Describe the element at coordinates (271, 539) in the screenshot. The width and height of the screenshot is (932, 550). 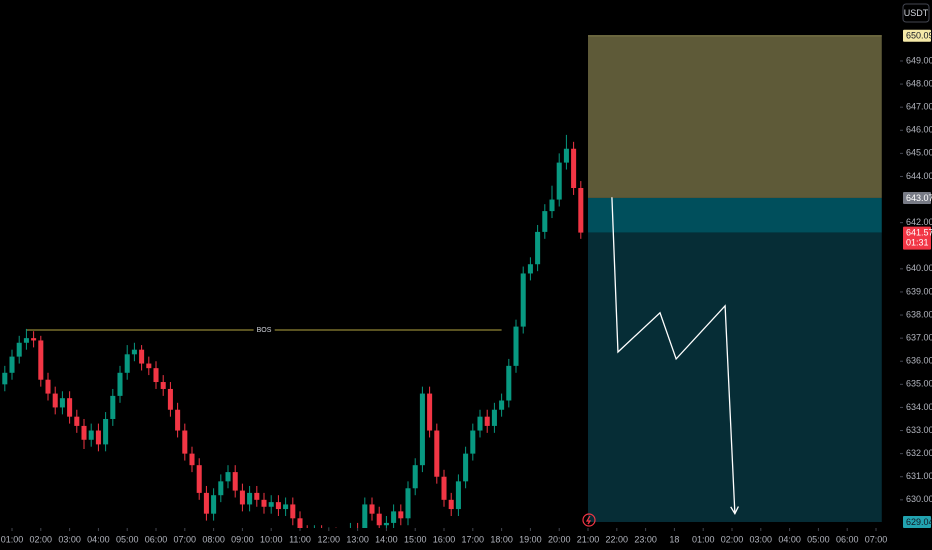
I see `x-tick-label: 10:00` at that location.